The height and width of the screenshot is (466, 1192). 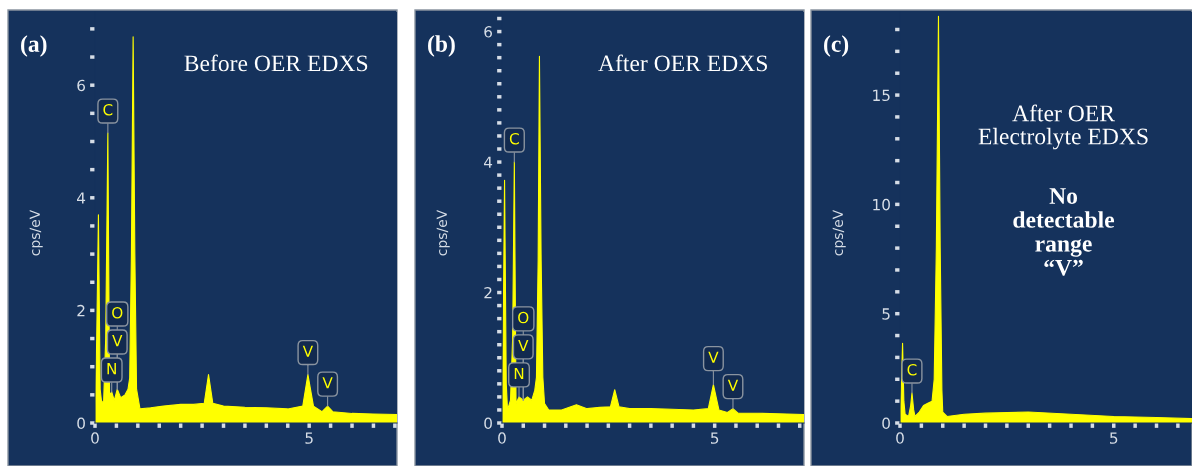 I want to click on annotation: Before OER EDXS, so click(x=276, y=63).